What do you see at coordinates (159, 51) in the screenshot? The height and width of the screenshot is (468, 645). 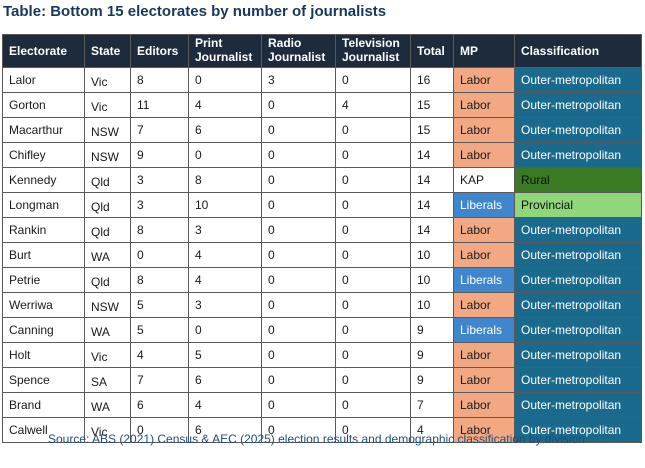 I see `header-editors: Editors` at bounding box center [159, 51].